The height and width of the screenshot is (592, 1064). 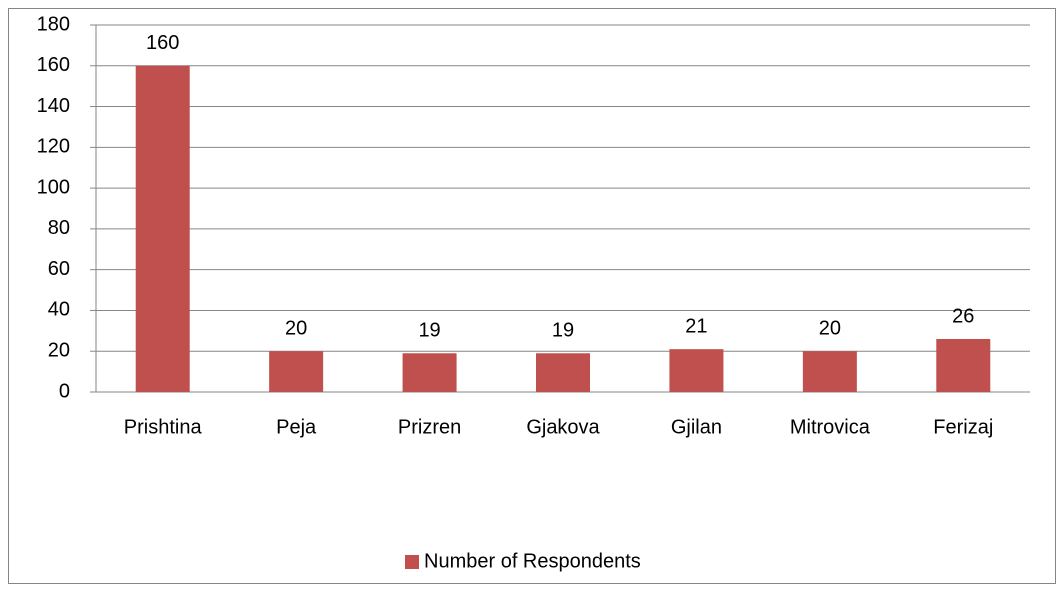 What do you see at coordinates (53, 106) in the screenshot?
I see `y-tick-label: 140` at bounding box center [53, 106].